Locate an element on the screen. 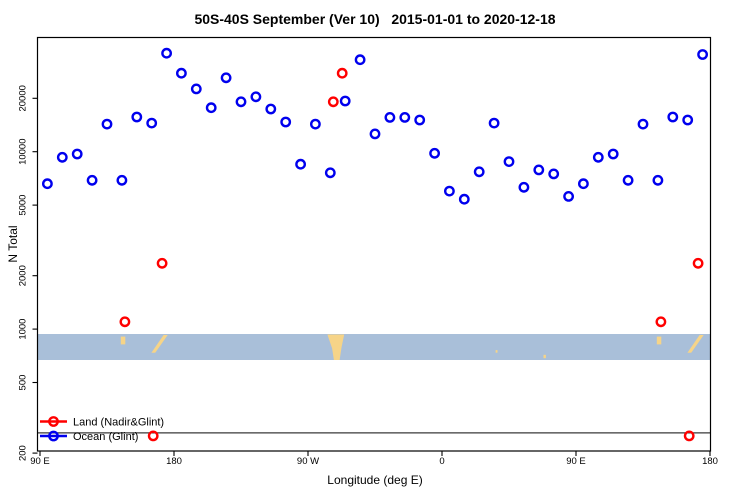  y-tick-label: 10000 is located at coordinates (23, 151).